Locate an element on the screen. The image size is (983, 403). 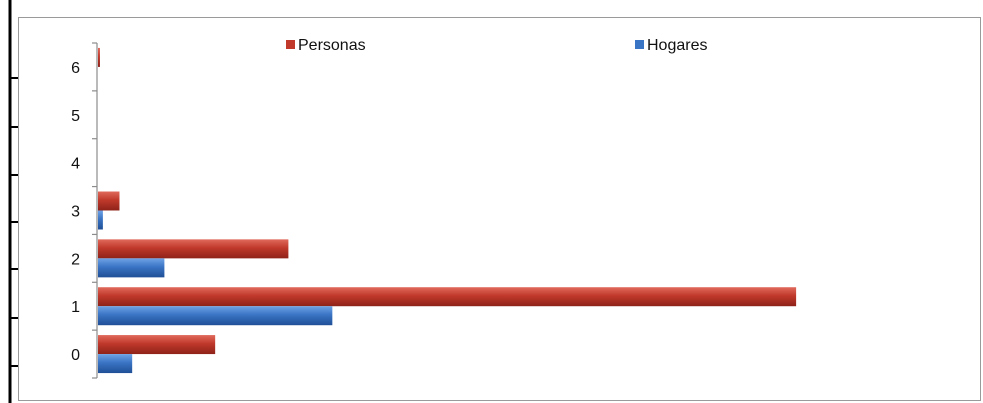
y-tick-label: 3 is located at coordinates (75, 212).